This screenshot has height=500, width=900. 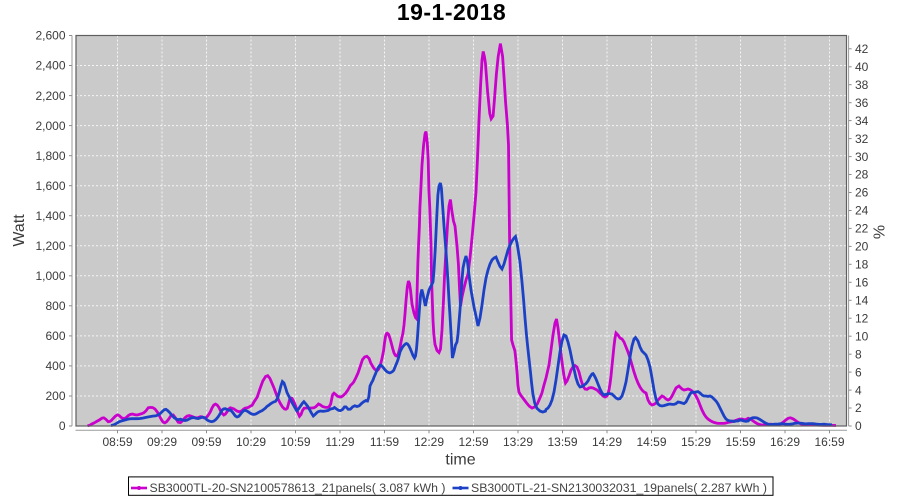 What do you see at coordinates (862, 229) in the screenshot?
I see `svg-text: 22` at bounding box center [862, 229].